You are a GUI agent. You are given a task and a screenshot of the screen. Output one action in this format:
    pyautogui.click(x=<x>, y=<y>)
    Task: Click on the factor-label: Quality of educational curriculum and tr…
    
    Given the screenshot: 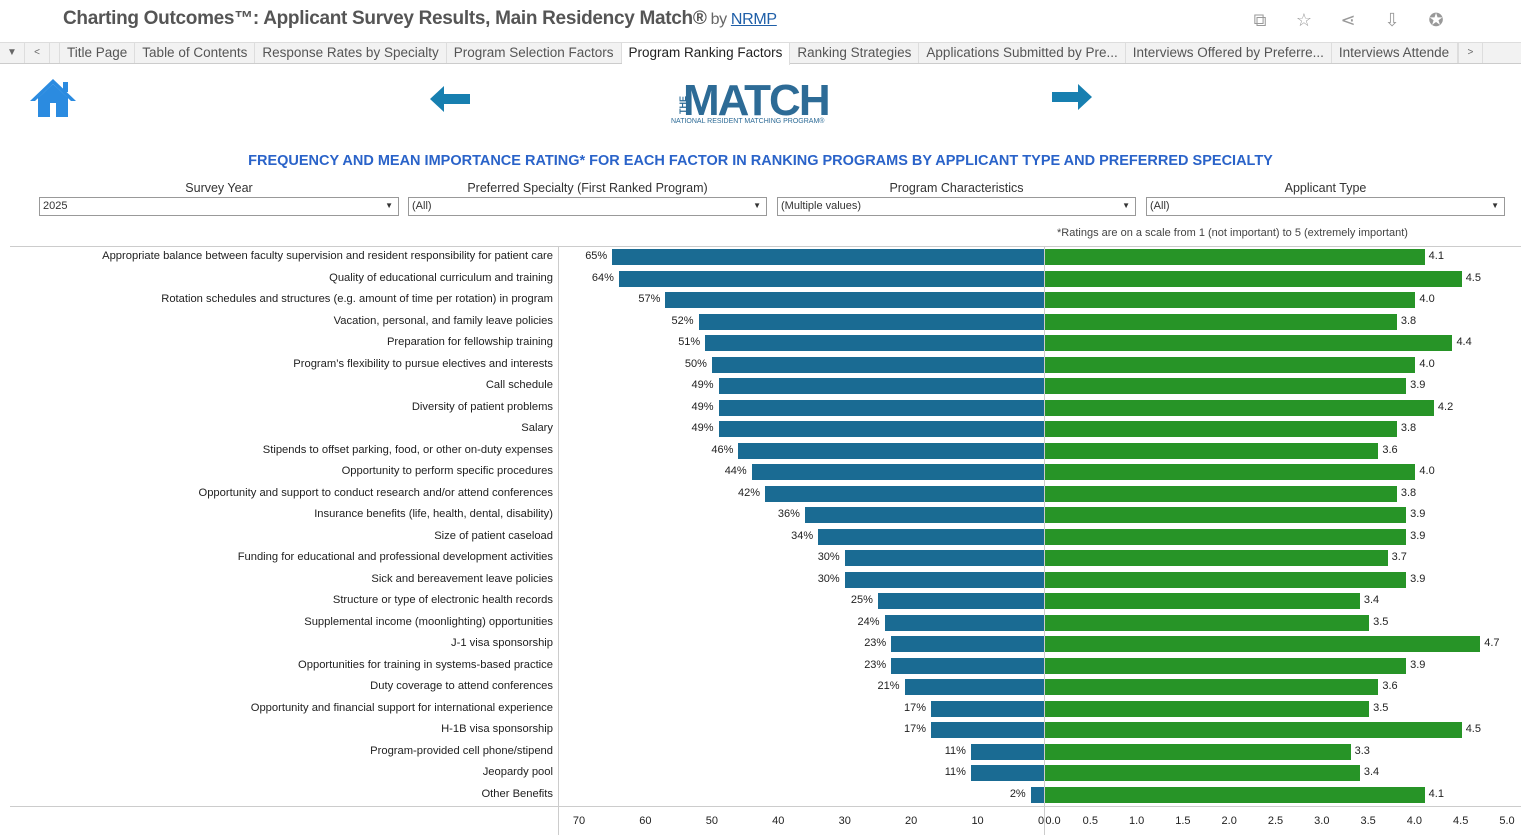 What is the action you would take?
    pyautogui.click(x=441, y=277)
    